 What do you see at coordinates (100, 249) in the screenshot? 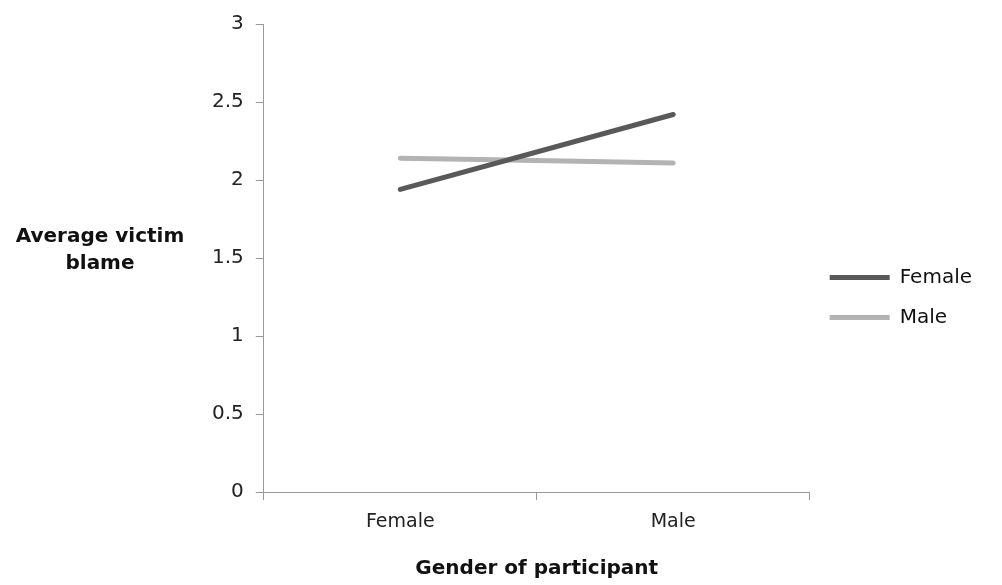
I see `y-axis-title: Average victim blame` at bounding box center [100, 249].